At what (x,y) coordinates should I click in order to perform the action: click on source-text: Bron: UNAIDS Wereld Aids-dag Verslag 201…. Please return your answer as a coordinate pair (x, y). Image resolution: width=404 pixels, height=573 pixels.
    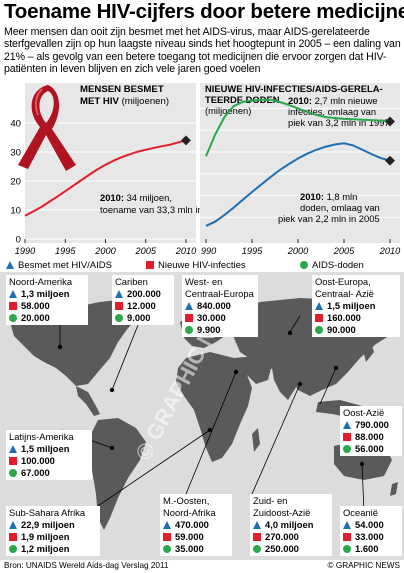
    Looking at the image, I should click on (86, 565).